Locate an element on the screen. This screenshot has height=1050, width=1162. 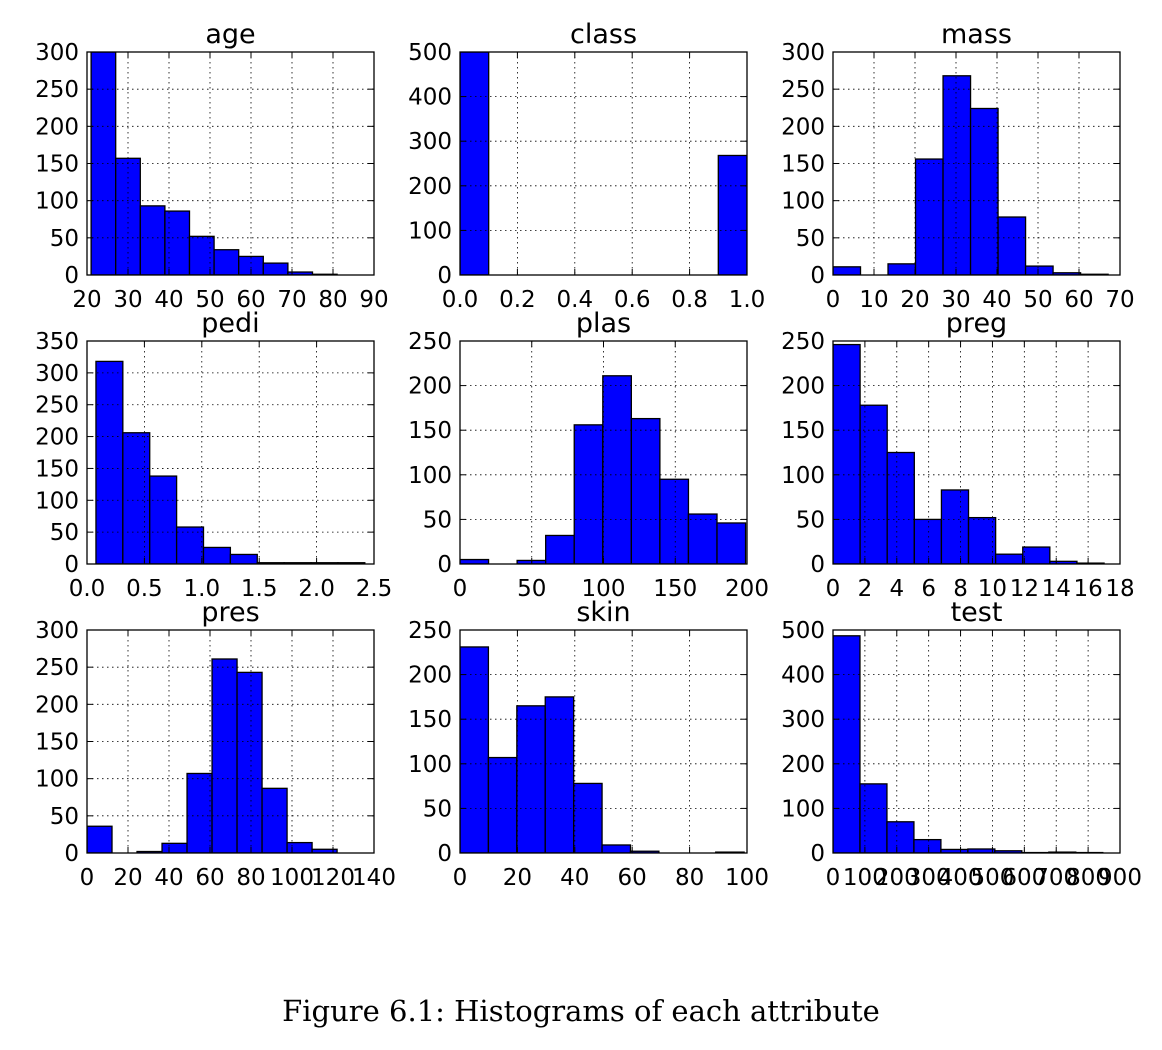
bars-pedi is located at coordinates (230, 462).